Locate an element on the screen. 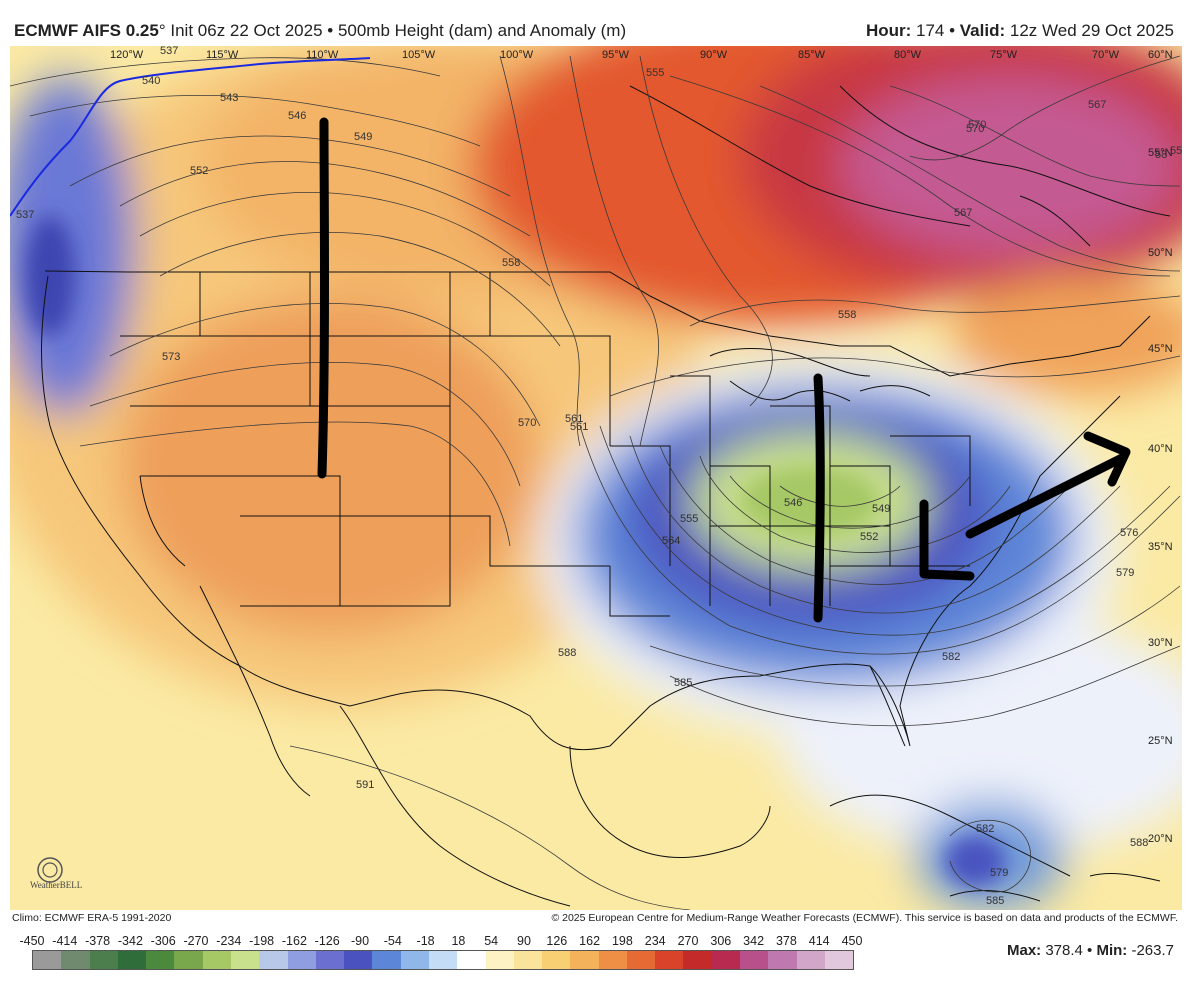 The height and width of the screenshot is (981, 1200). legend-tick: -198 is located at coordinates (262, 941).